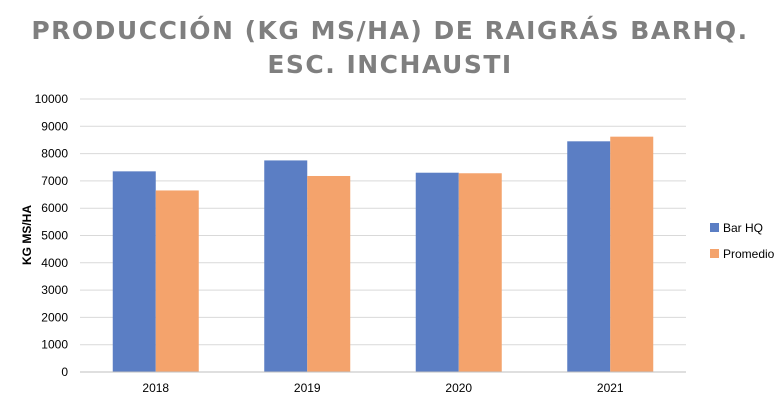  What do you see at coordinates (54, 181) in the screenshot?
I see `y-tick-label-7: 7000` at bounding box center [54, 181].